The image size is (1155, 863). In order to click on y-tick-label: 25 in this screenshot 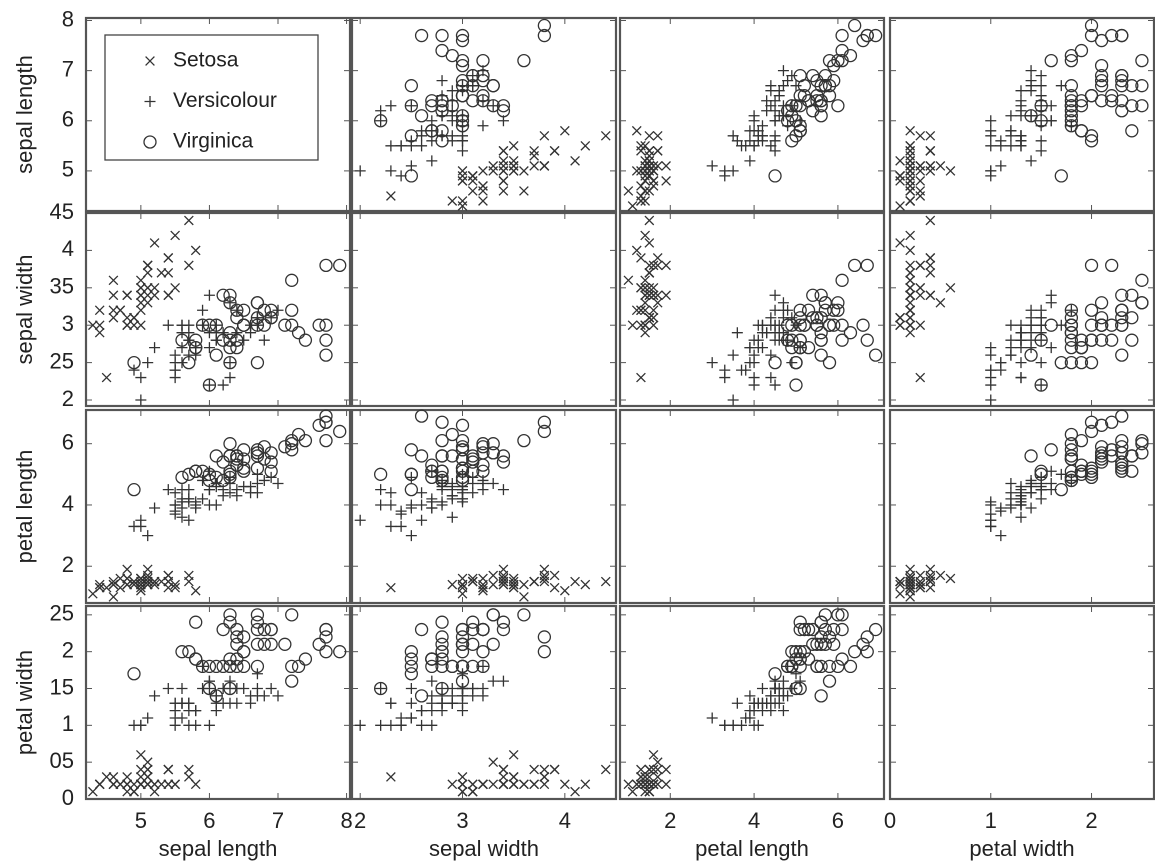, I will do `click(62, 360)`.